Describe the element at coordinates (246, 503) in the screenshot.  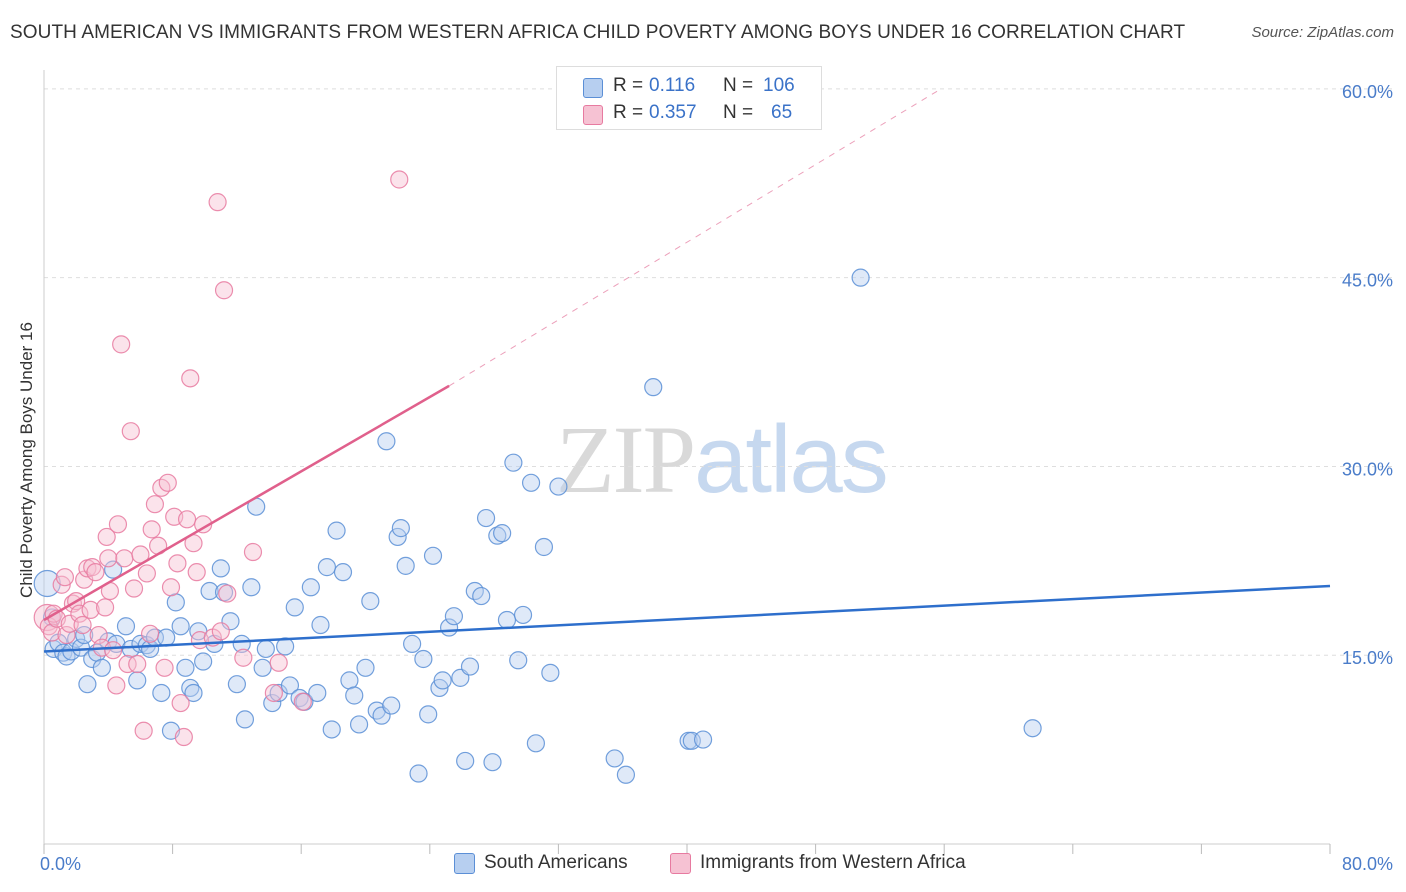
I see `western-africa-trend-line` at that location.